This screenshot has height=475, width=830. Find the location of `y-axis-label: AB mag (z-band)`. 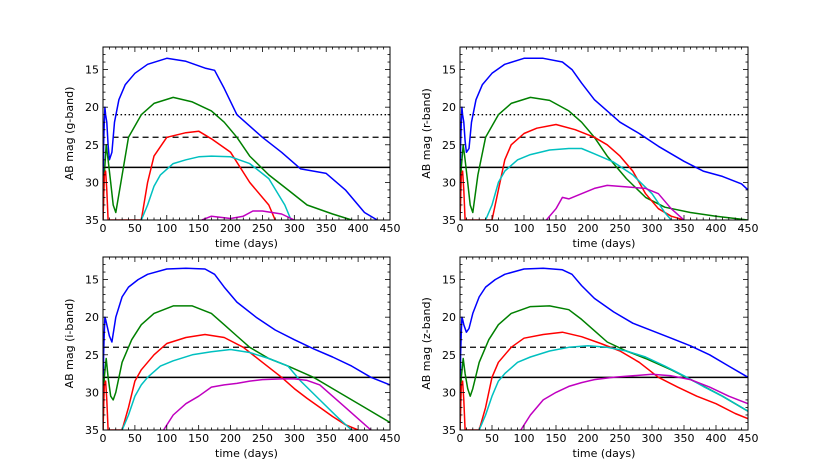

y-axis-label: AB mag (z-band) is located at coordinates (426, 343).